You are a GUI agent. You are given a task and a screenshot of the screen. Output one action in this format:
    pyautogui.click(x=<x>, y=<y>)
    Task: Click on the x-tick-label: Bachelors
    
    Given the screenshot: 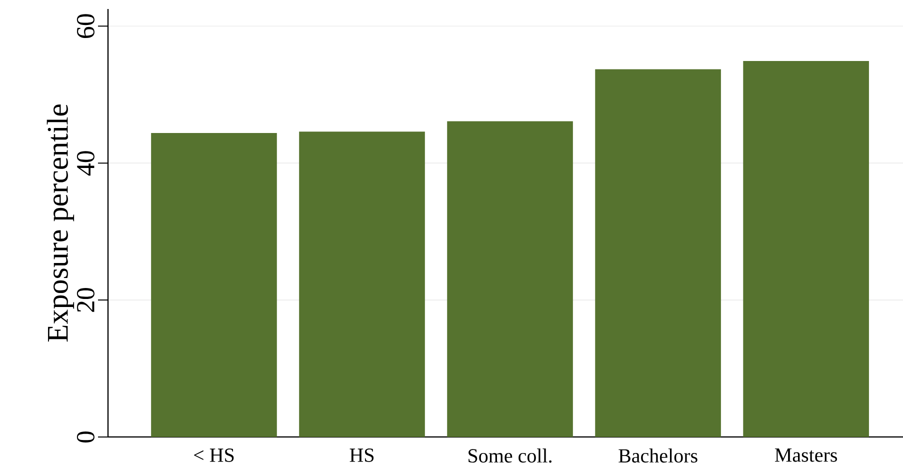 What is the action you would take?
    pyautogui.click(x=658, y=455)
    